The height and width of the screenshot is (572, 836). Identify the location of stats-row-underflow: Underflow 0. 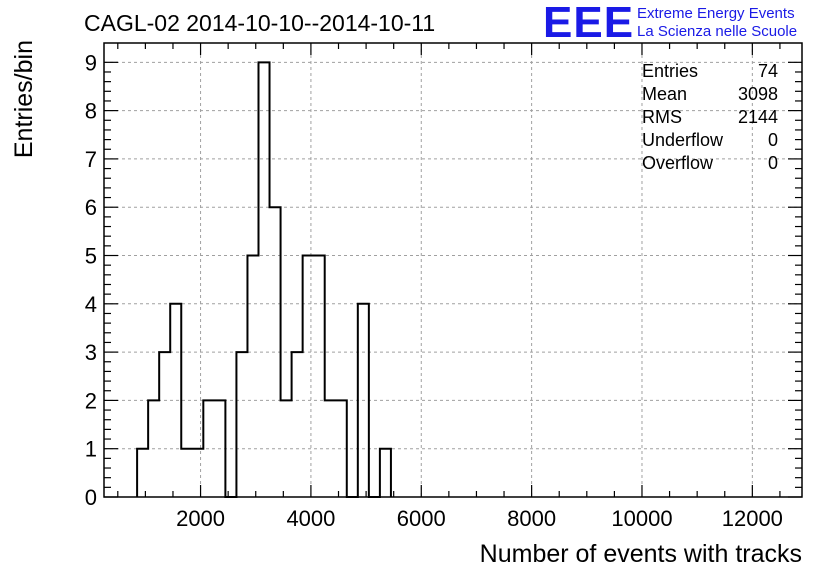
(710, 140).